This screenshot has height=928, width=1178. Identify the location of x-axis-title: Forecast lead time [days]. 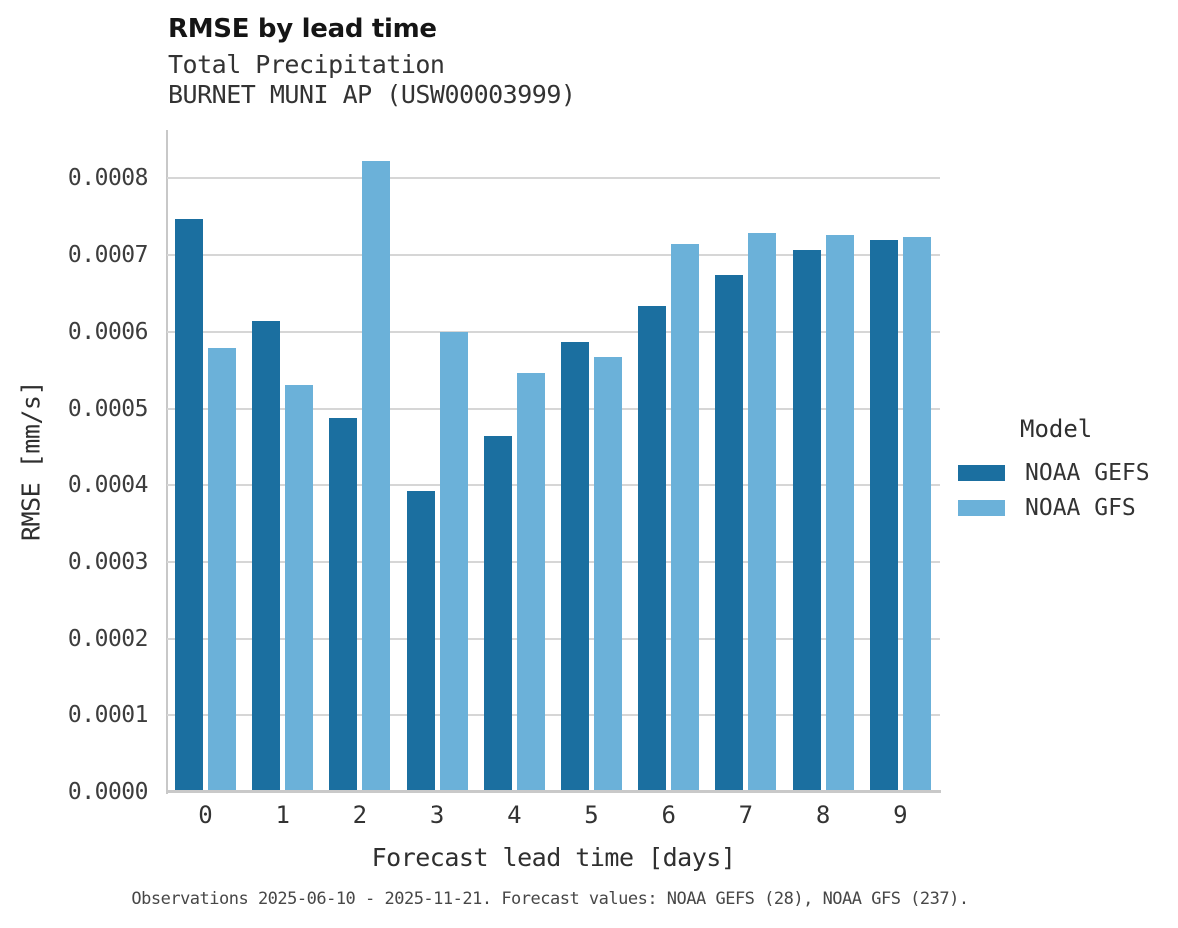
(553, 857).